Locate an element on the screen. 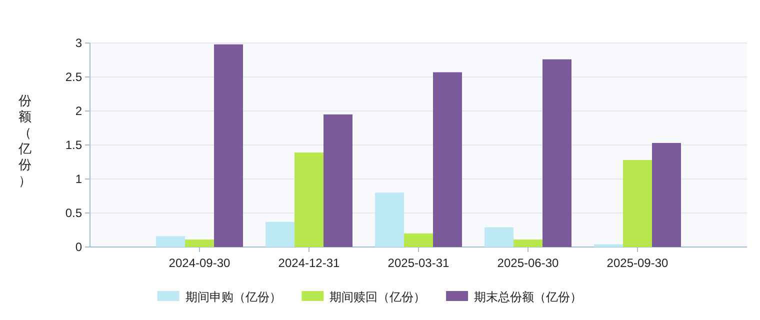 The width and height of the screenshot is (760, 320). y-tick-label: 2 is located at coordinates (78, 111).